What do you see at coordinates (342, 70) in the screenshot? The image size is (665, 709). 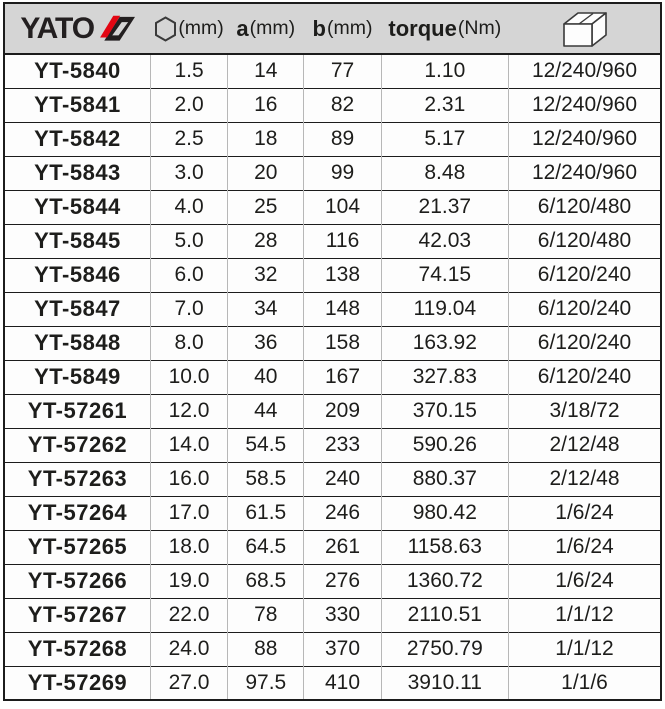 I see `cell-b-mm: 77` at bounding box center [342, 70].